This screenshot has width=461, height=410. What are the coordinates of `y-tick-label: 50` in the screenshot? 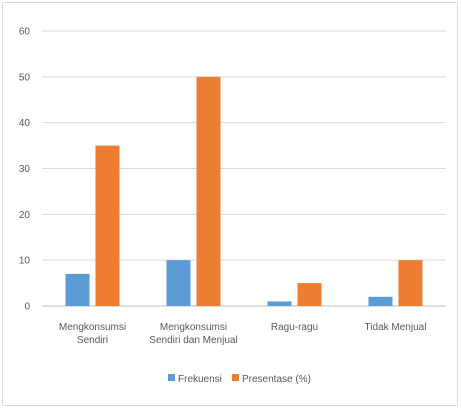 It's located at (25, 77).